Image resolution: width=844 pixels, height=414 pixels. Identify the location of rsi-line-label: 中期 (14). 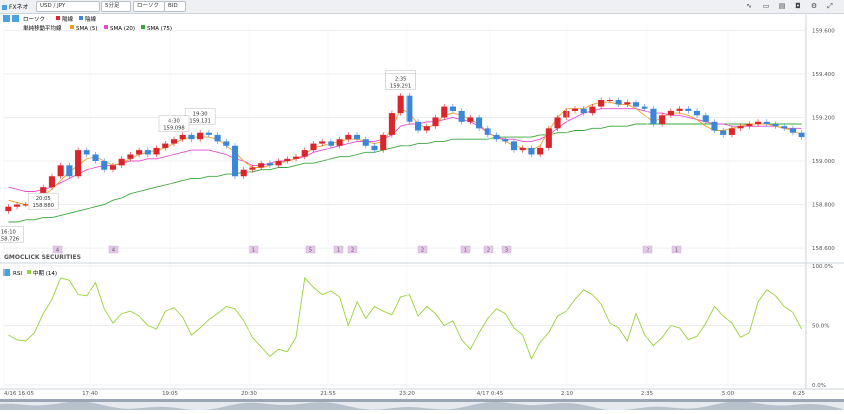
(45, 273).